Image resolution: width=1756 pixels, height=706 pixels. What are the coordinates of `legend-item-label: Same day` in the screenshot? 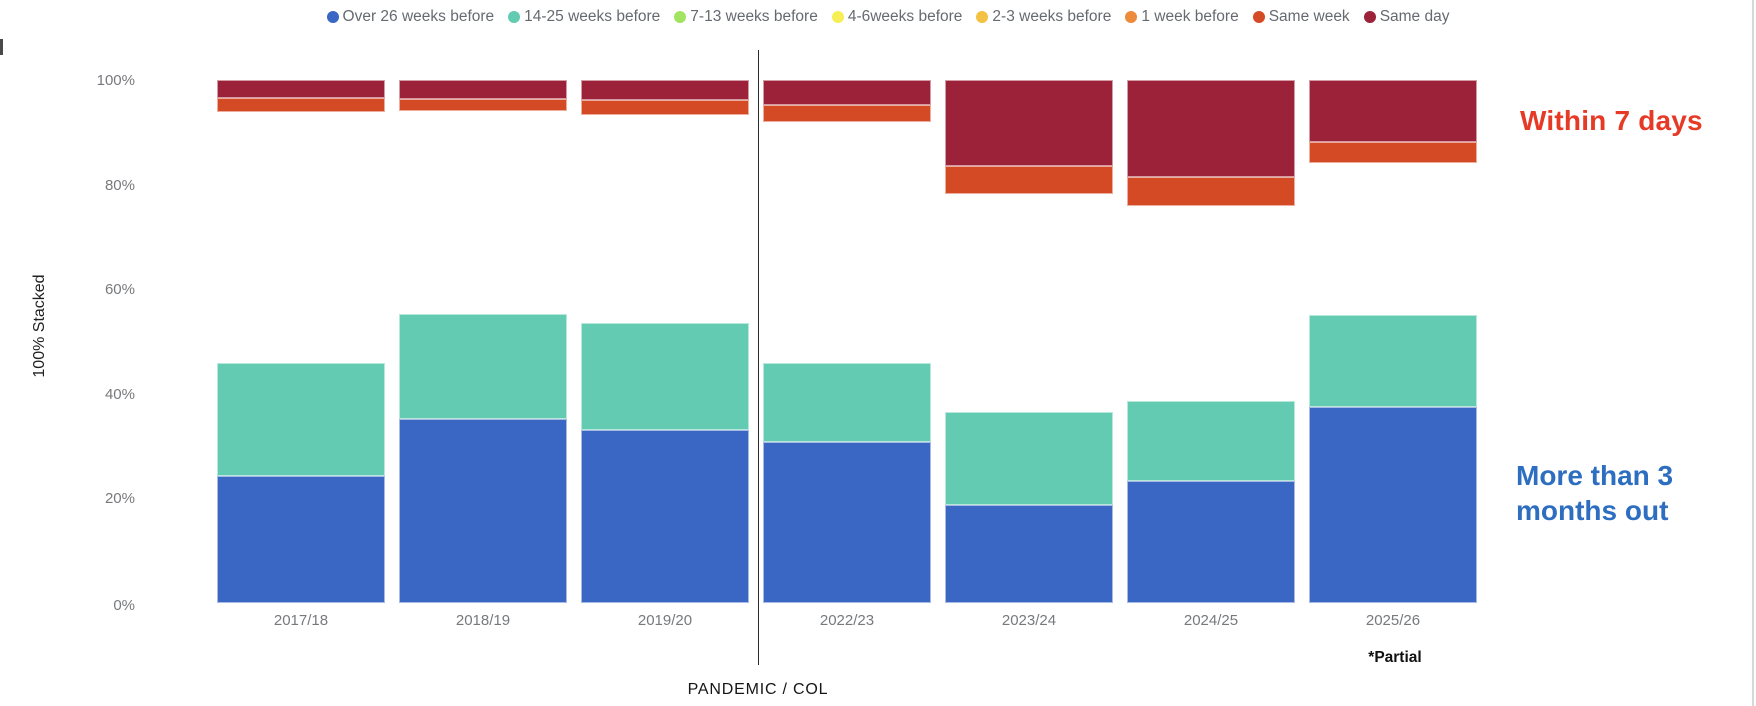 It's located at (1414, 16).